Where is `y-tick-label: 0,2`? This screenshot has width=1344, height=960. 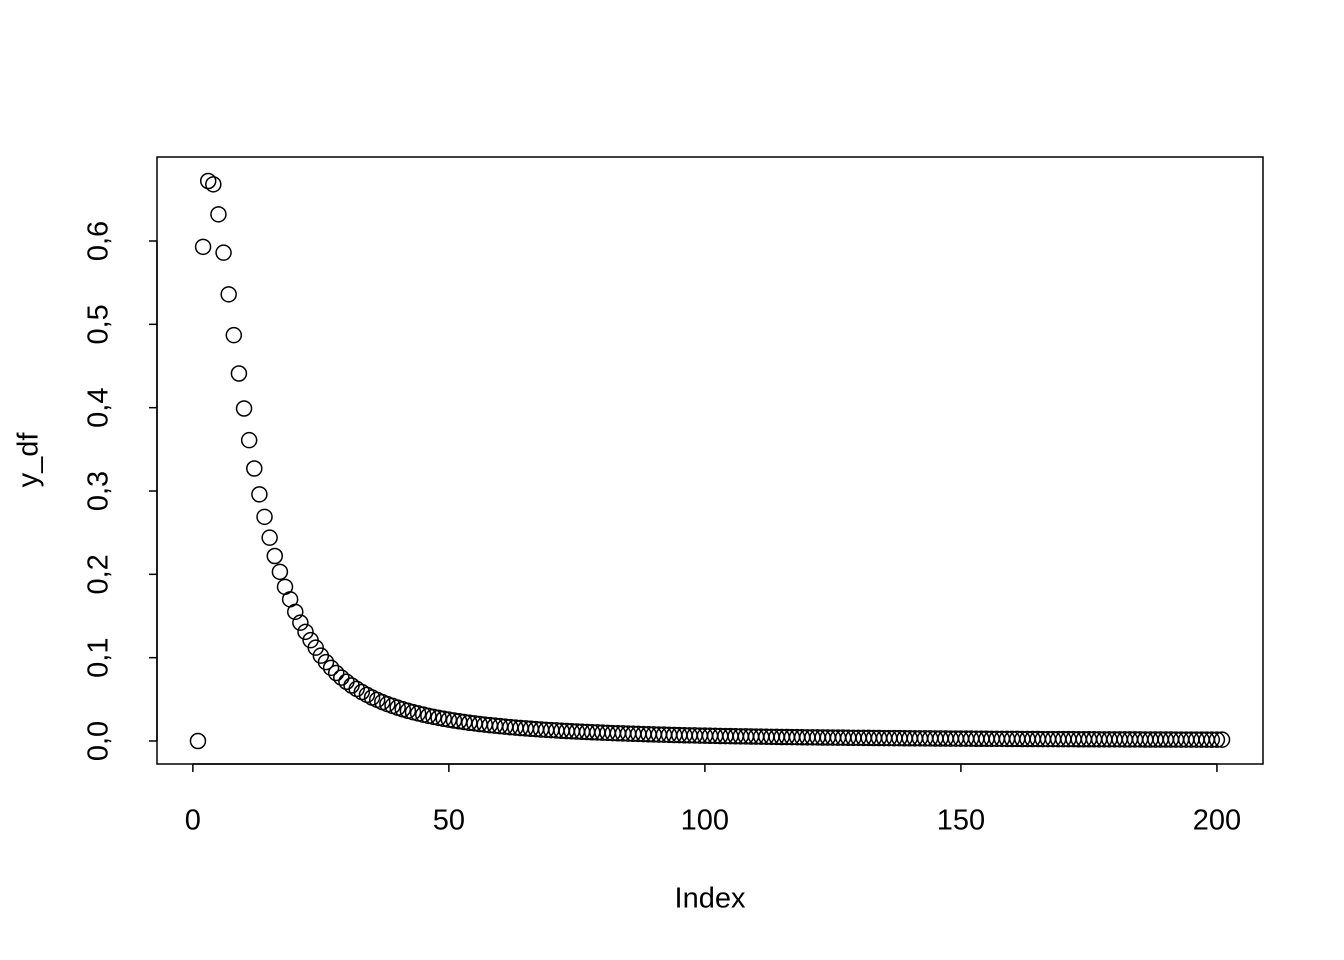
y-tick-label: 0,2 is located at coordinates (99, 574).